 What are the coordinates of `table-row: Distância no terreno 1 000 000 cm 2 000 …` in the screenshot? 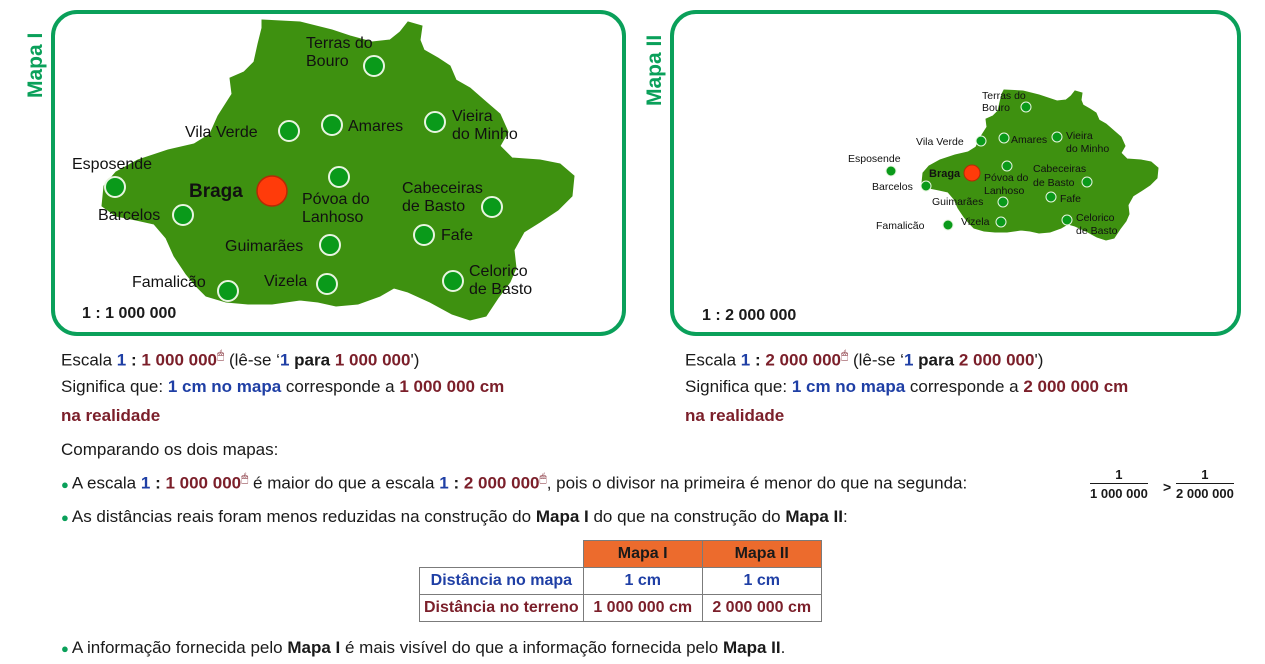 It's located at (620, 608).